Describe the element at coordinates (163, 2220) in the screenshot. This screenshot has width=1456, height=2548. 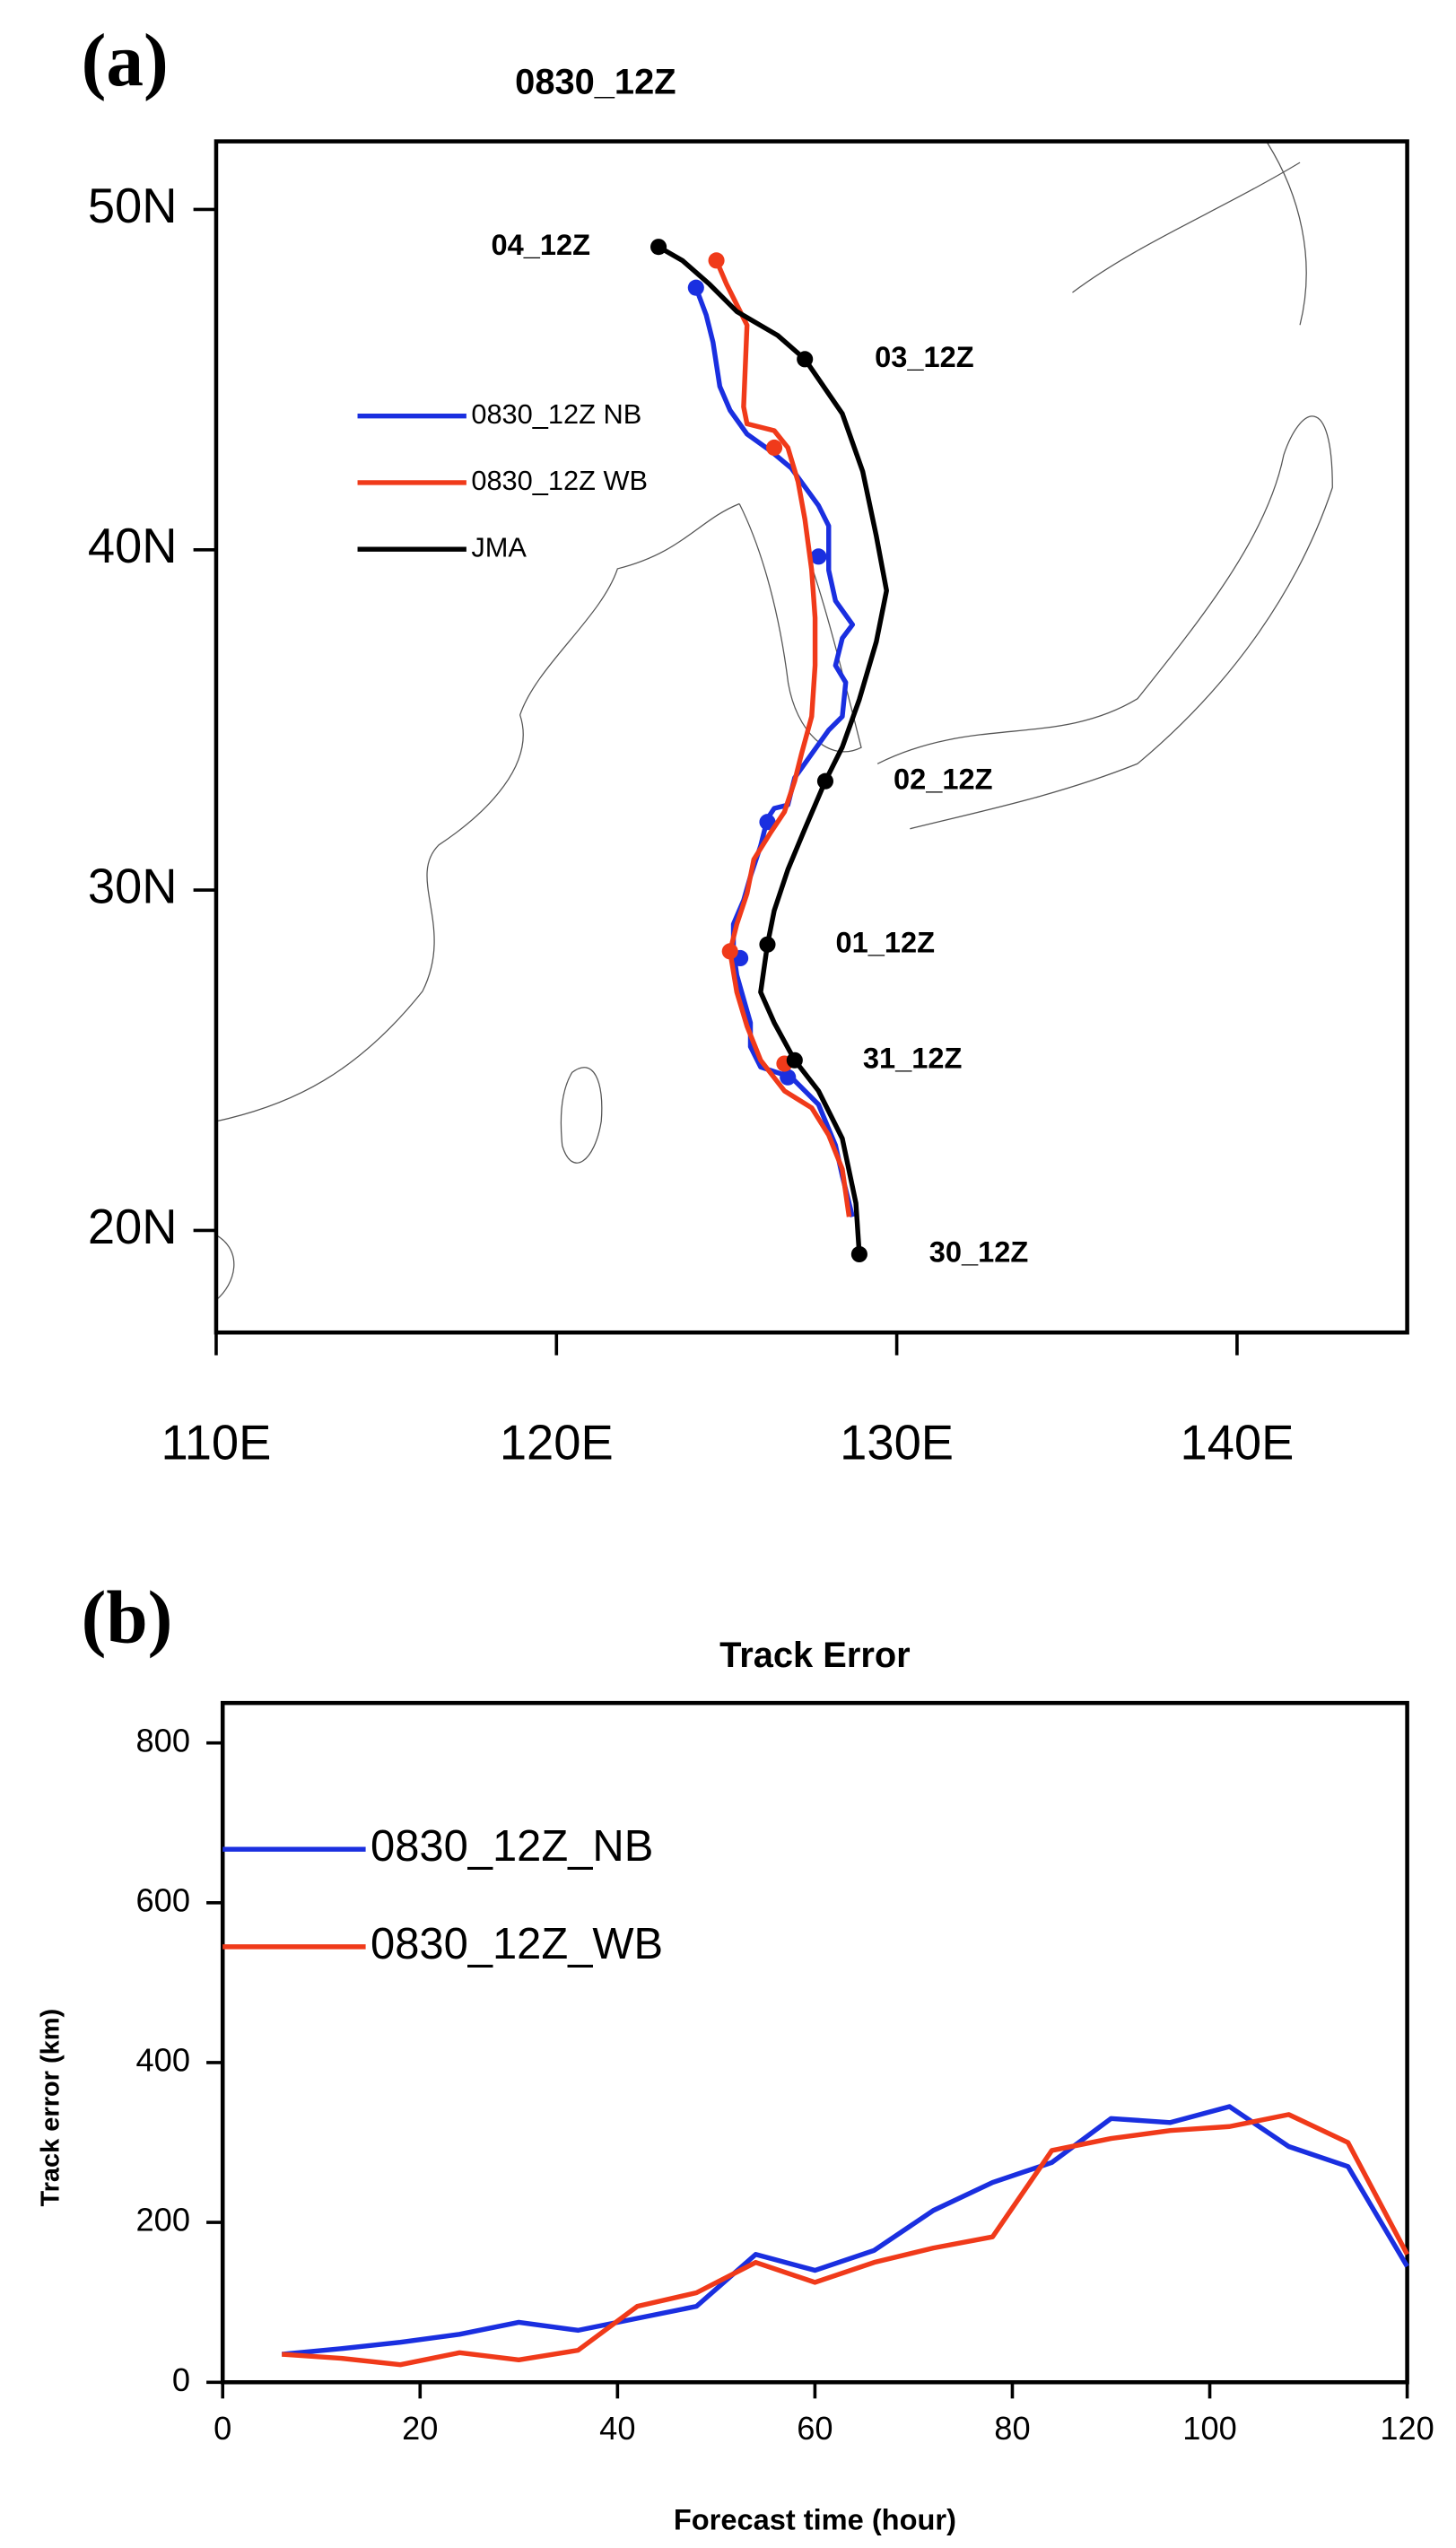
I see `y-tick-label: 200` at that location.